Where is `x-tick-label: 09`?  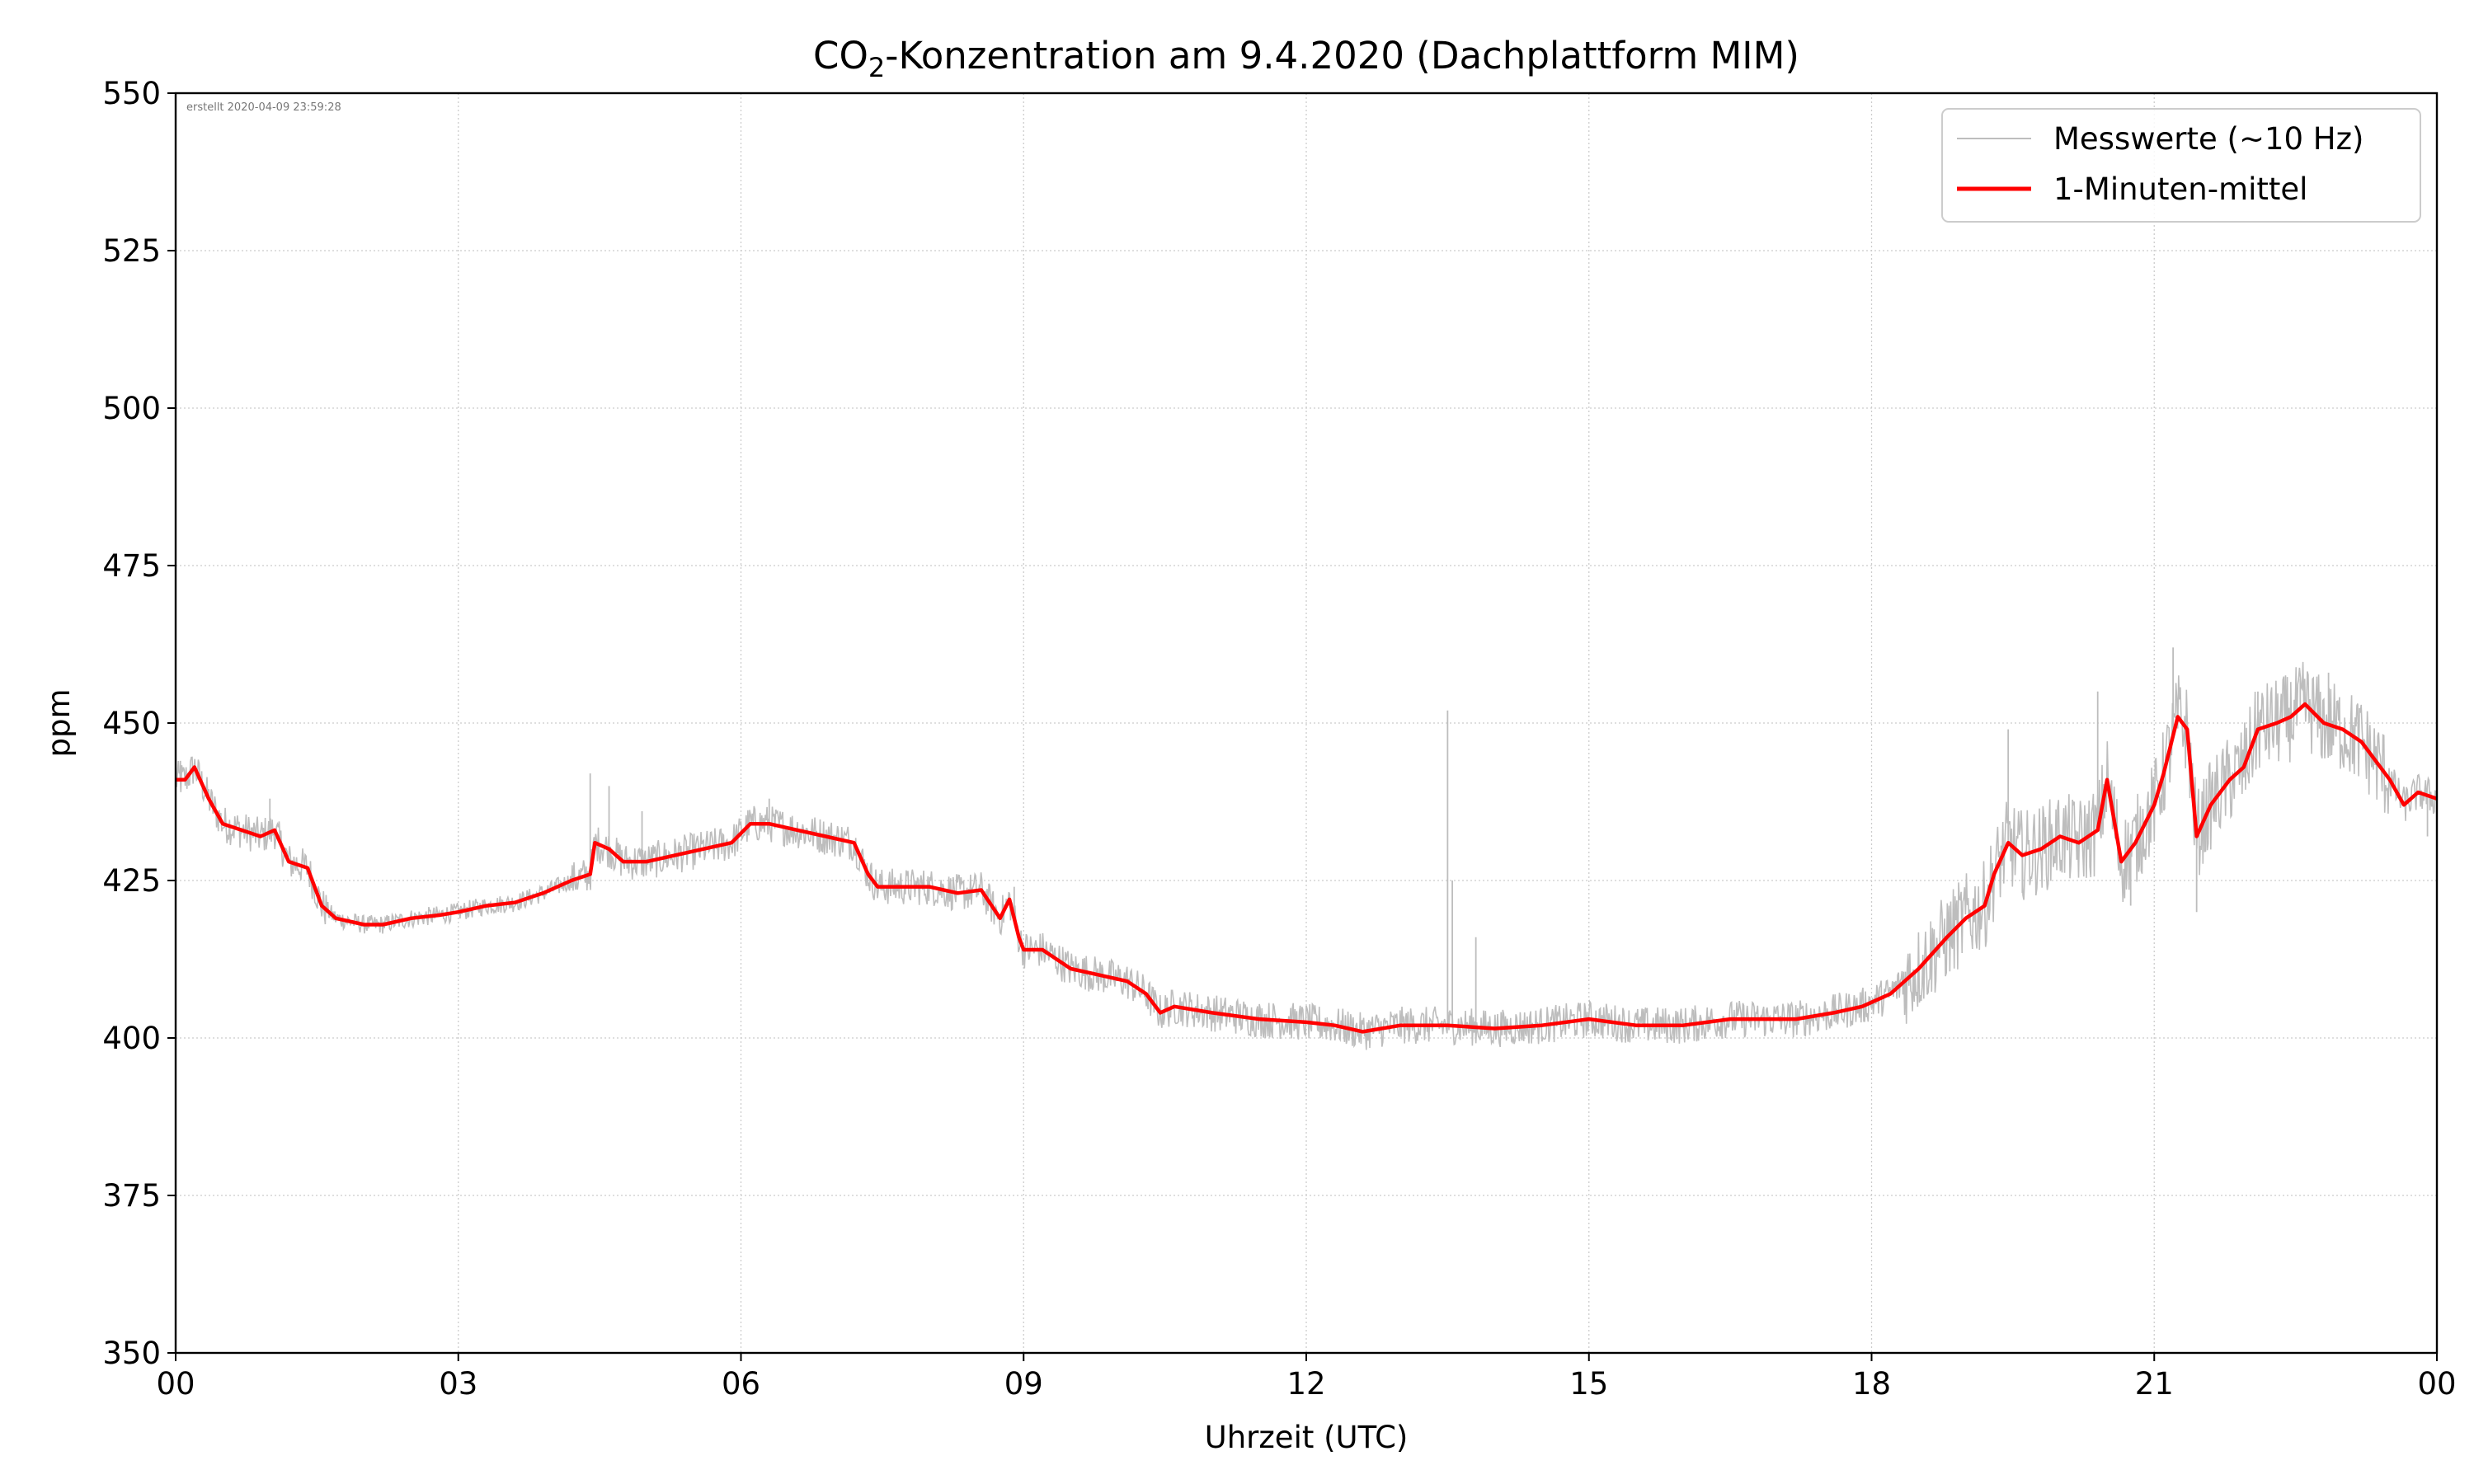
x-tick-label: 09 is located at coordinates (1023, 1384).